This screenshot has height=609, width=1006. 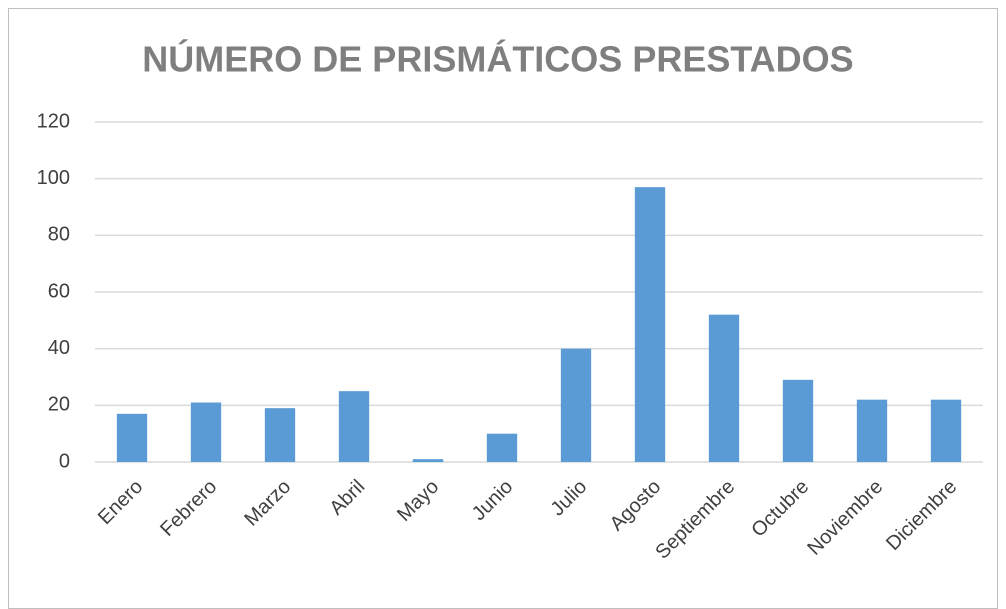 What do you see at coordinates (59, 291) in the screenshot?
I see `y-tick-label: 60` at bounding box center [59, 291].